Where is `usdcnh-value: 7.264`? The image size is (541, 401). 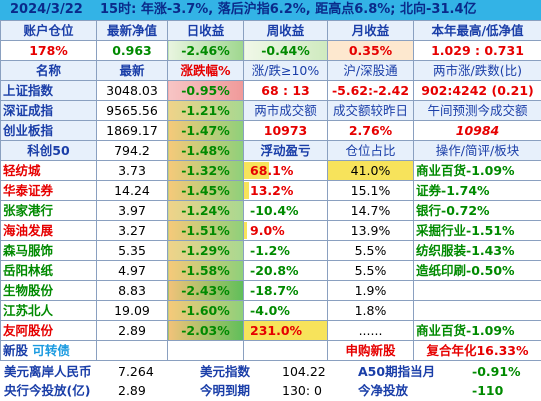 usdcnh-value: 7.264 is located at coordinates (136, 371).